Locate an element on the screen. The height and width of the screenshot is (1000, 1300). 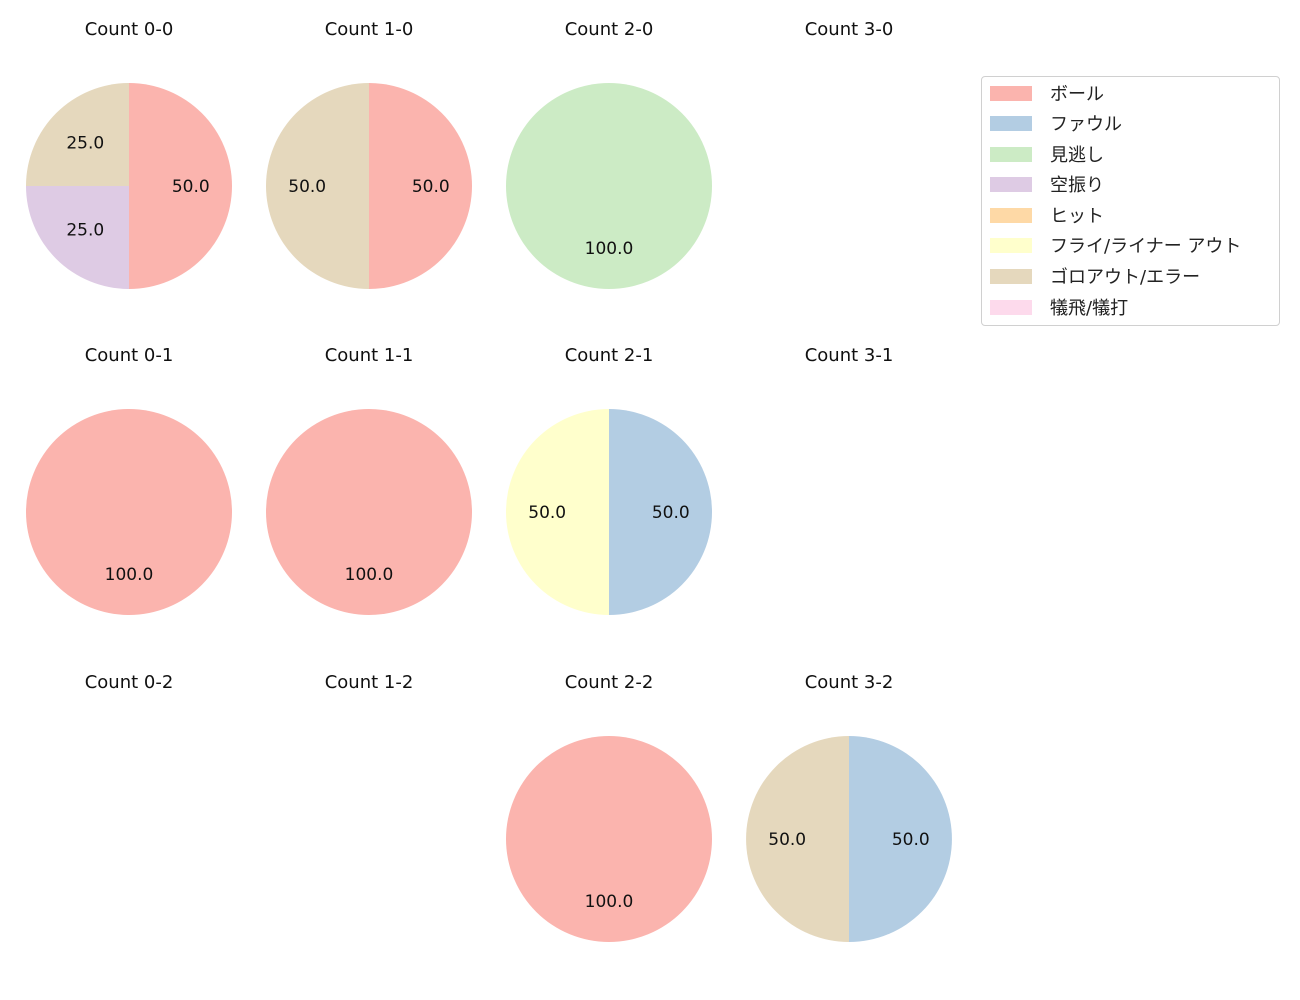
panel-title: Count 2-2 is located at coordinates (609, 682).